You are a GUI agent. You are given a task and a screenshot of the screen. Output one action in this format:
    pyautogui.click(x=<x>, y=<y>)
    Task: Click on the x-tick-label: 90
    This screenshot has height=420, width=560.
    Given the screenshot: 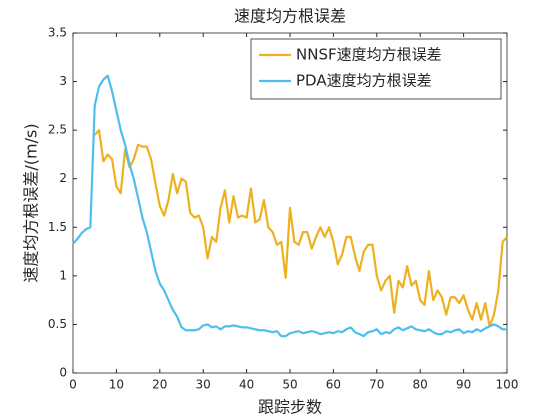 What is the action you would take?
    pyautogui.click(x=463, y=385)
    